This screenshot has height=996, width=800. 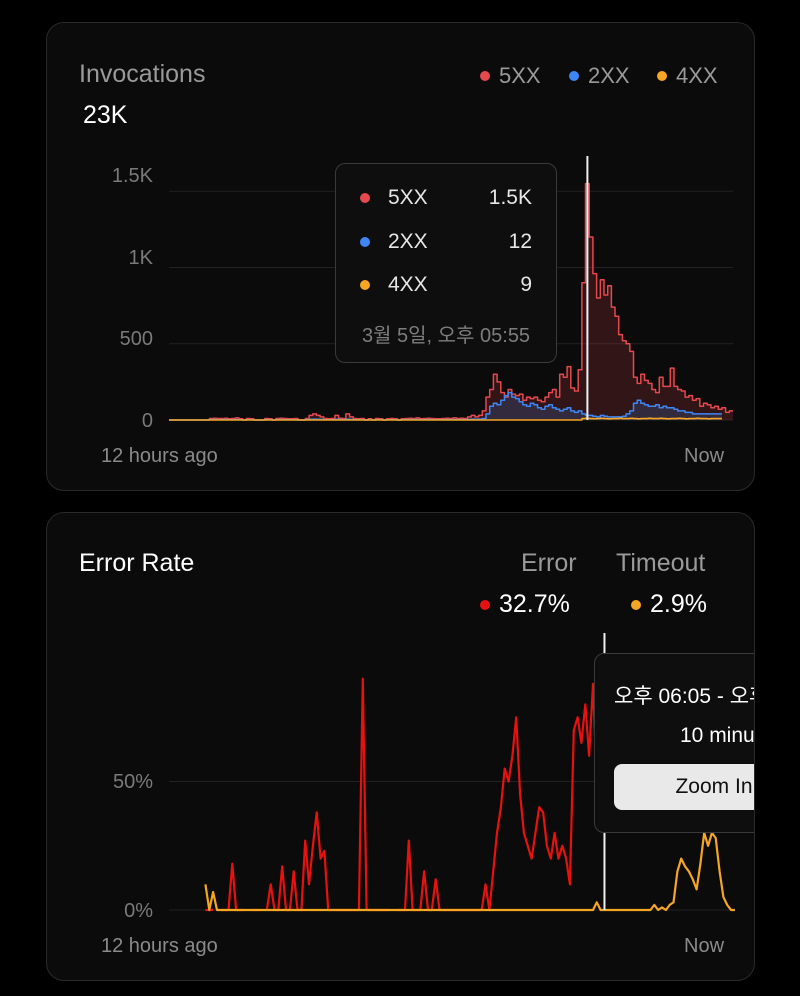 I want to click on tooltip-row-2xx: 2XX 12, so click(x=446, y=242).